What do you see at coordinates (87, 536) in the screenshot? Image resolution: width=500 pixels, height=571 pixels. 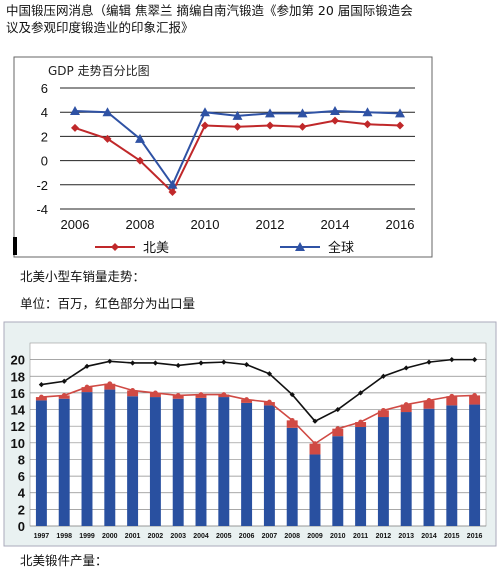 I see `sales-xtick-label: 1999` at bounding box center [87, 536].